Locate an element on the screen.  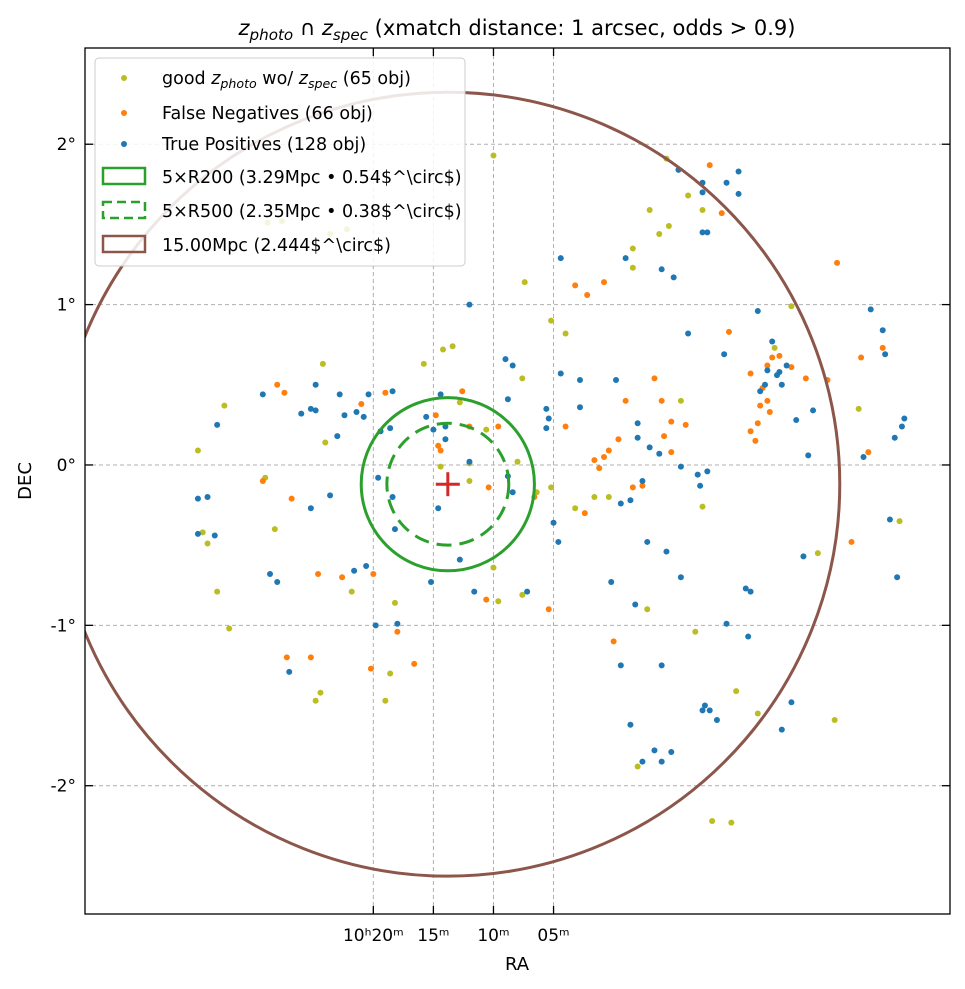
x-tick-label: 05ᵐ is located at coordinates (553, 936).